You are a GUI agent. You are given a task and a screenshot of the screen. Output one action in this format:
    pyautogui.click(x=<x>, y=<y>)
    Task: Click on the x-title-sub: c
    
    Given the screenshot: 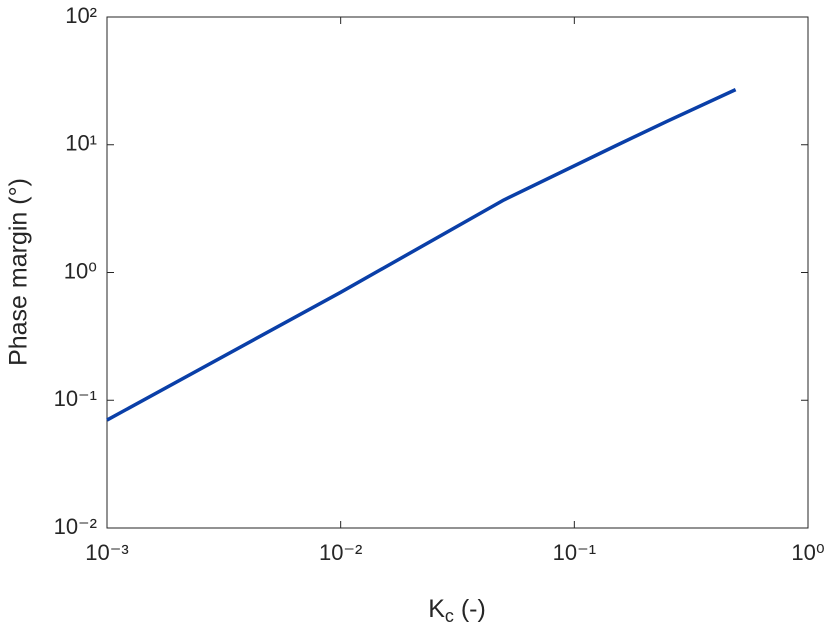 What is the action you would take?
    pyautogui.click(x=449, y=616)
    